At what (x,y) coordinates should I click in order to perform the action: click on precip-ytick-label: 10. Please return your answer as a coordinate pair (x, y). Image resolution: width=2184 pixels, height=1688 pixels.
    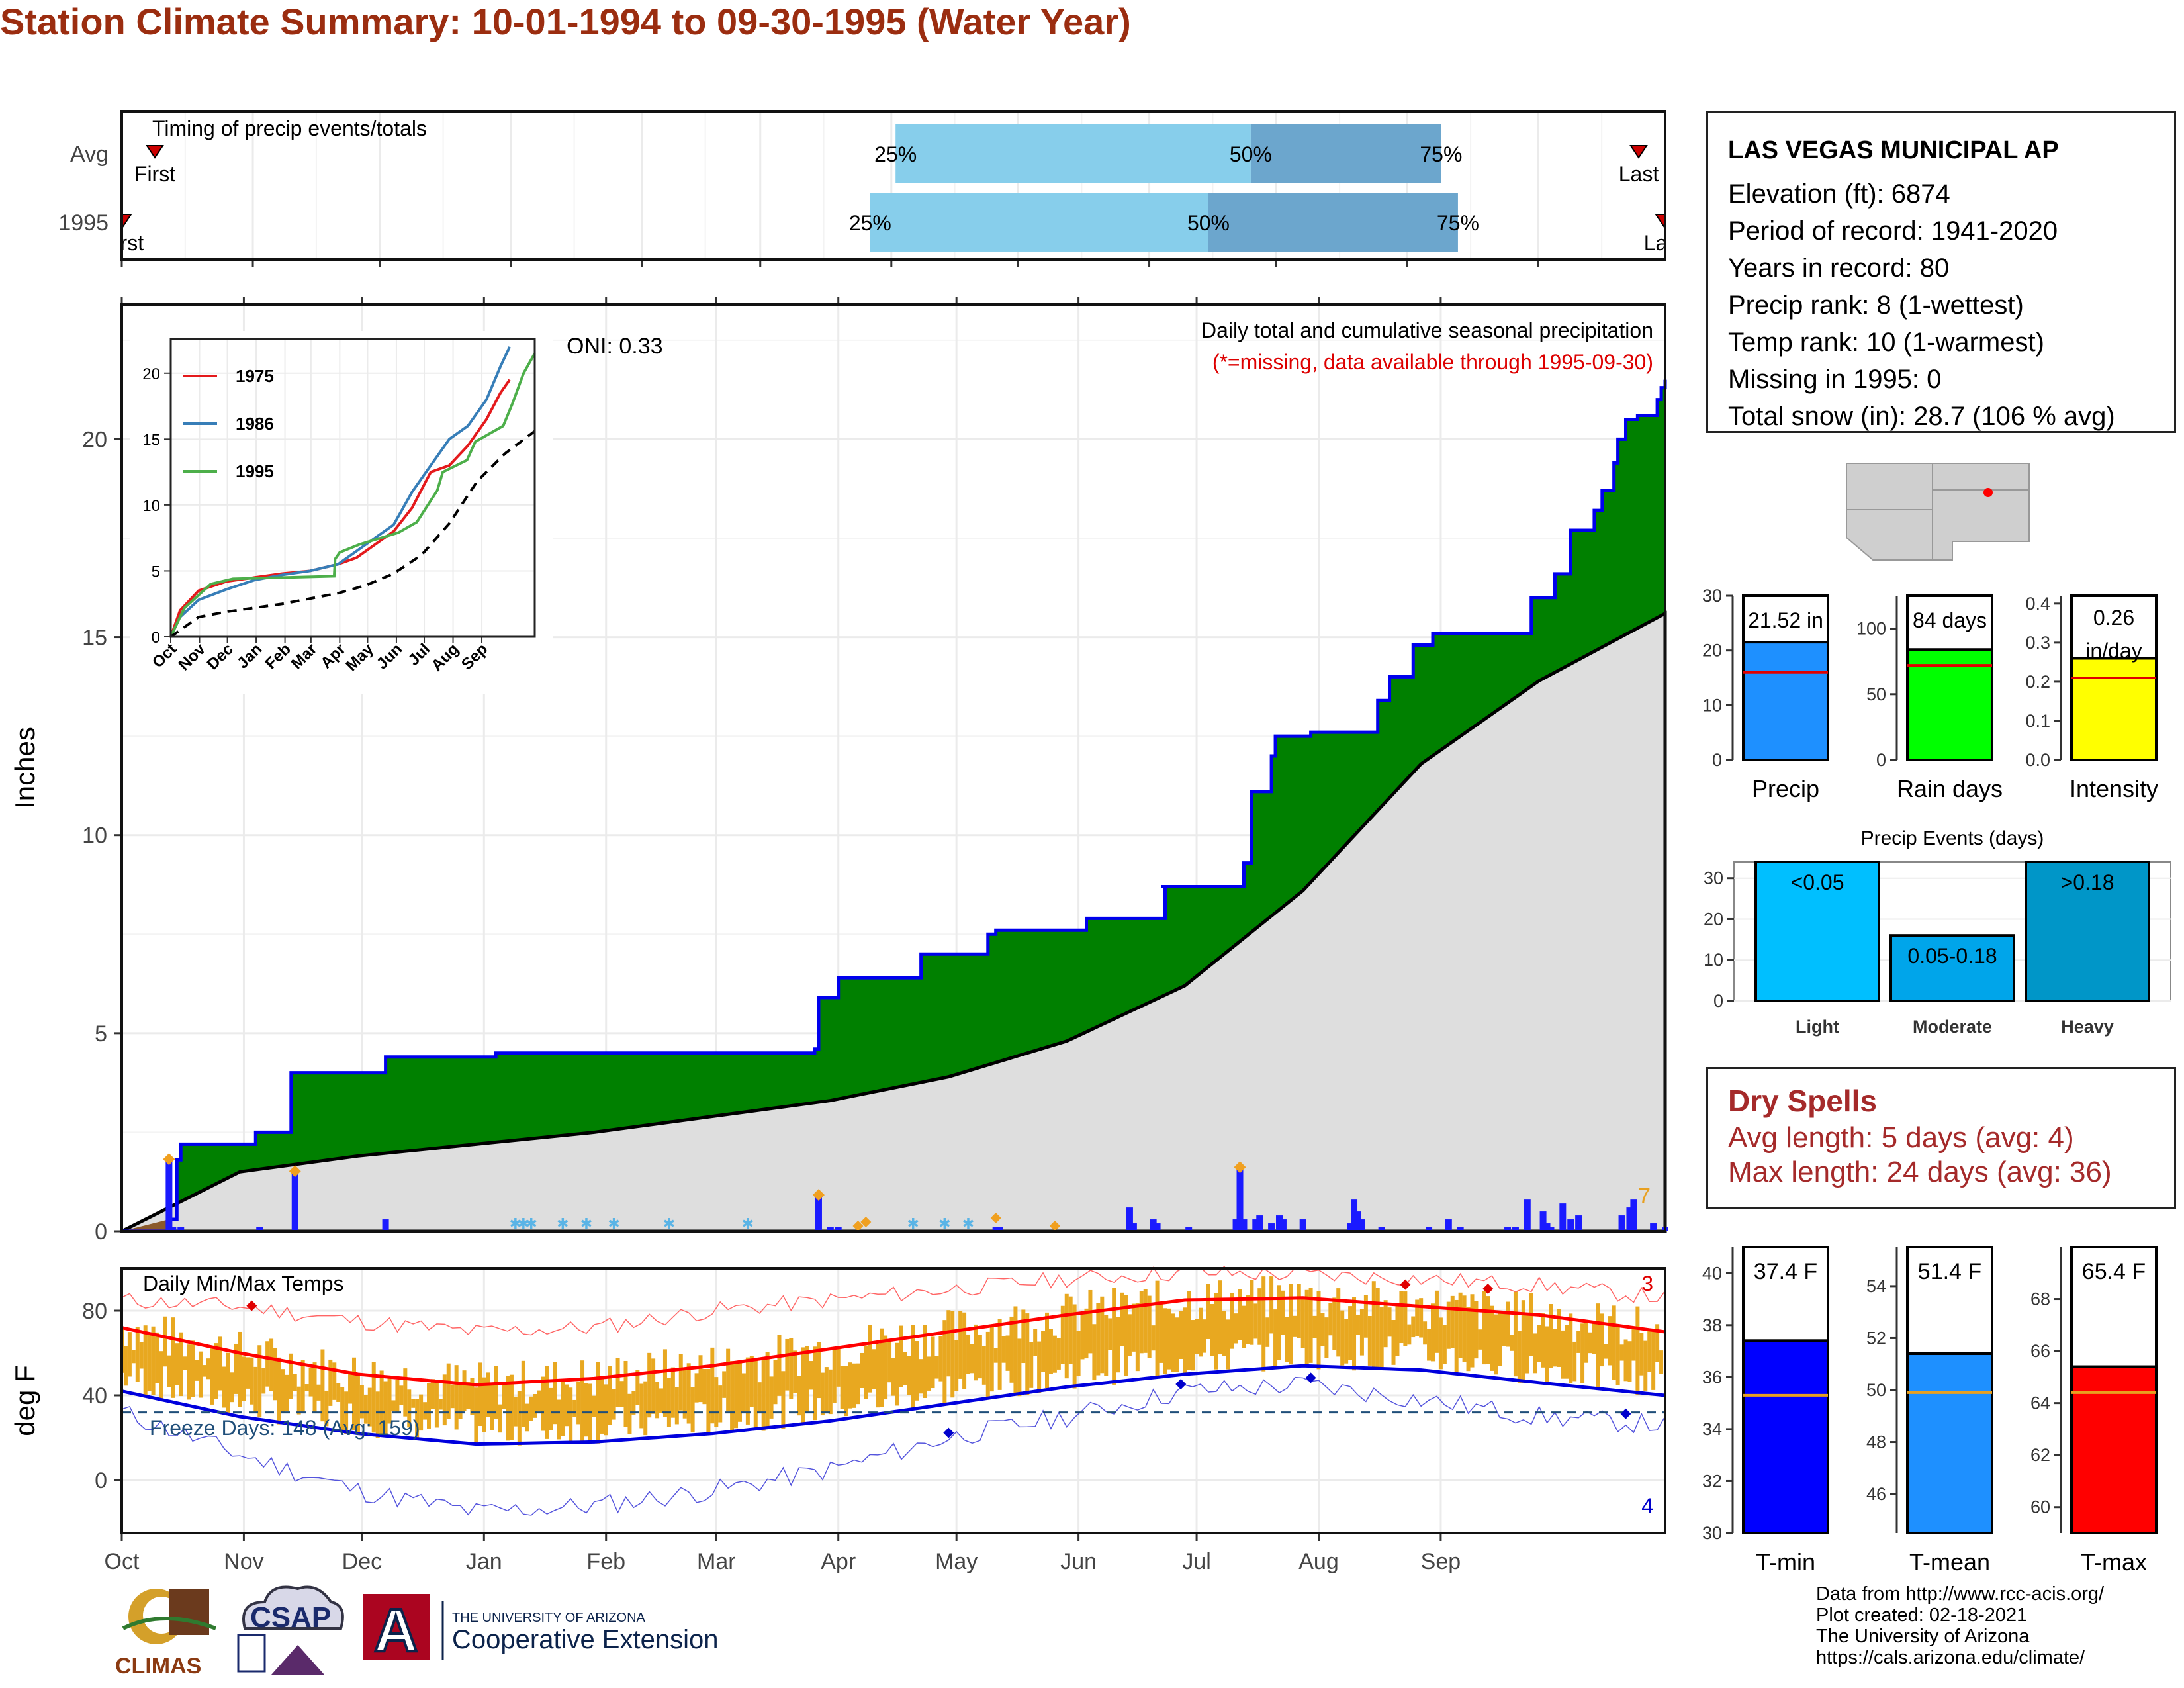
    Looking at the image, I should click on (95, 836).